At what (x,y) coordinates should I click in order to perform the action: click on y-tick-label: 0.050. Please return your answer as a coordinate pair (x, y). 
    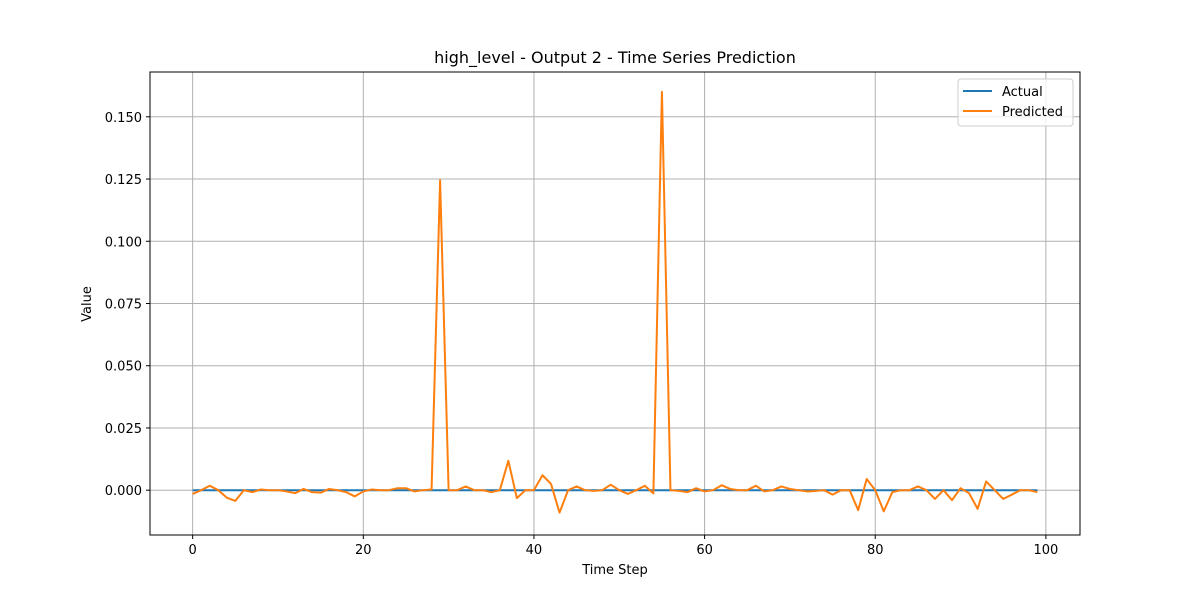
    Looking at the image, I should click on (123, 367).